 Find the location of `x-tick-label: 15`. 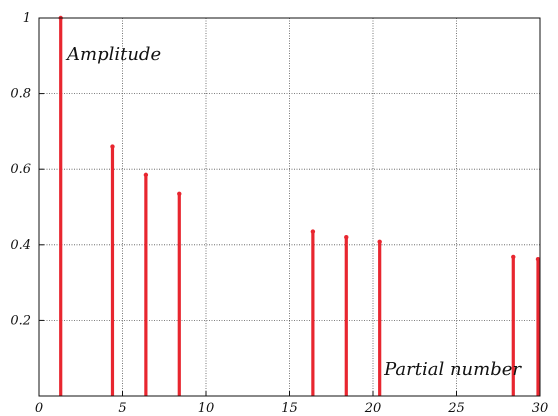

x-tick-label: 15 is located at coordinates (289, 408).